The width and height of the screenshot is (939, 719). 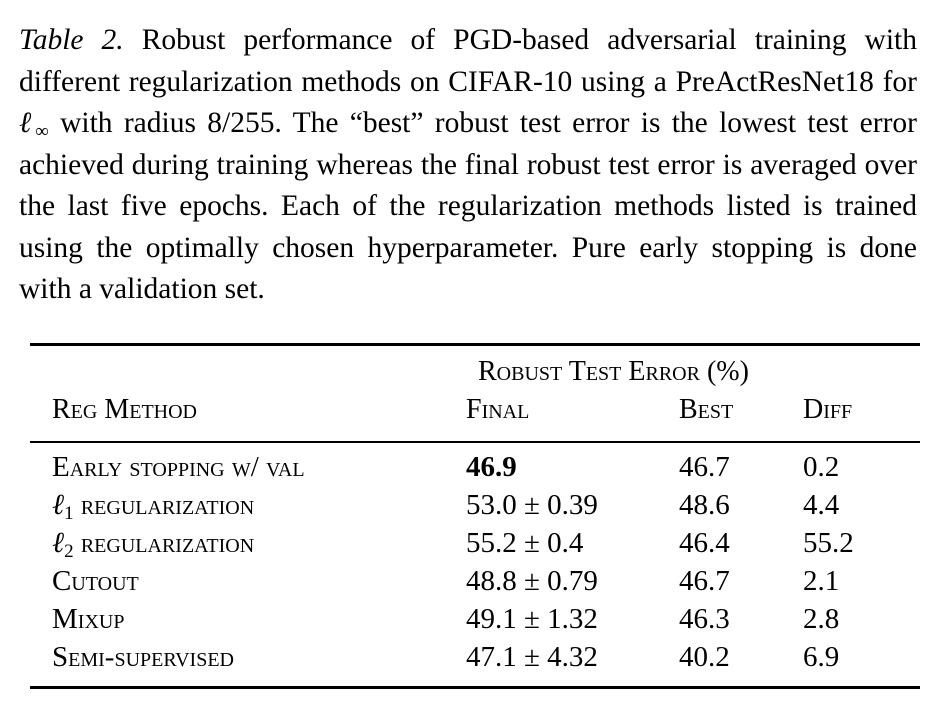 What do you see at coordinates (821, 581) in the screenshot?
I see `row-4-diff: 2.1` at bounding box center [821, 581].